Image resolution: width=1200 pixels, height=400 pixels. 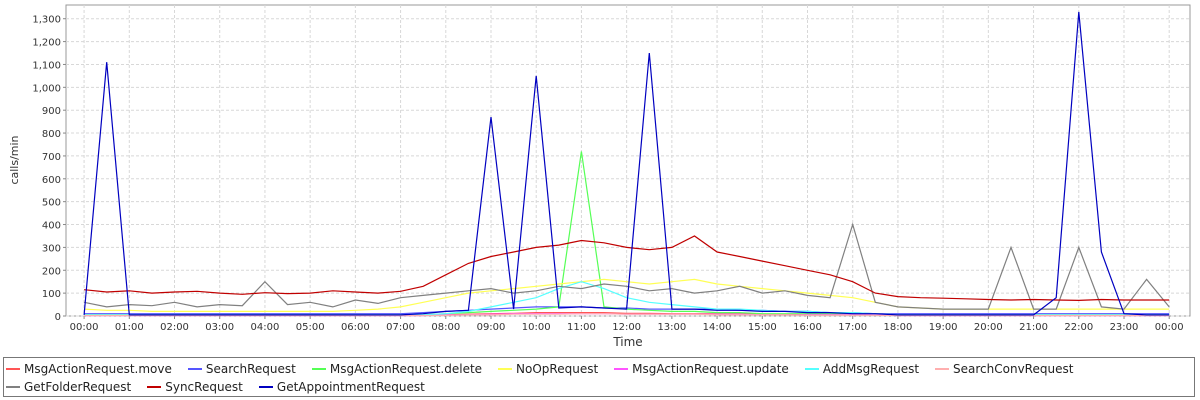 What do you see at coordinates (46, 65) in the screenshot?
I see `y-tick-label: 1,100` at bounding box center [46, 65].